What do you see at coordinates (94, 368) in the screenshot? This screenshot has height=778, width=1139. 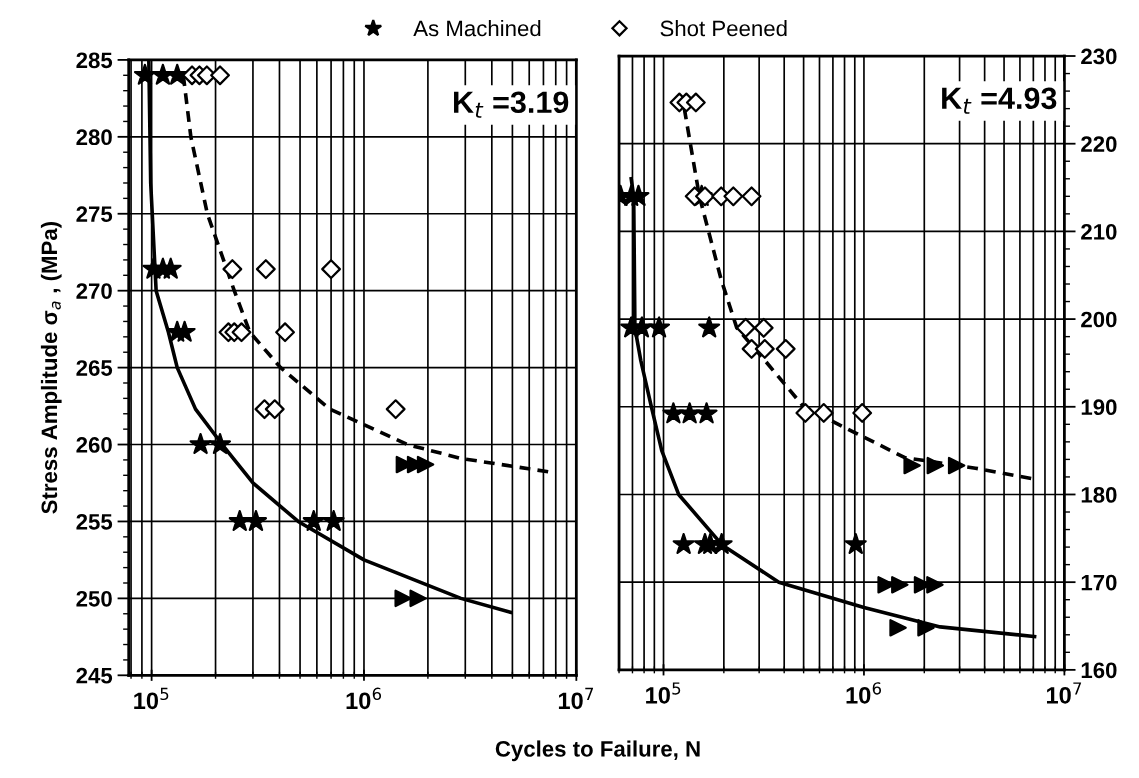 I see `y-tick-label: 265` at bounding box center [94, 368].